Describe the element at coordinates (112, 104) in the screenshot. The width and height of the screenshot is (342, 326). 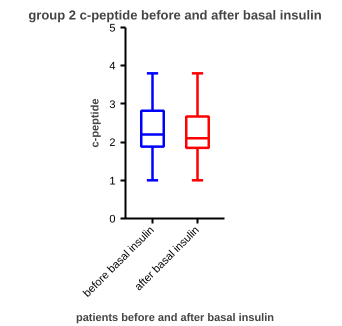
I see `y-tick-label: 3` at that location.